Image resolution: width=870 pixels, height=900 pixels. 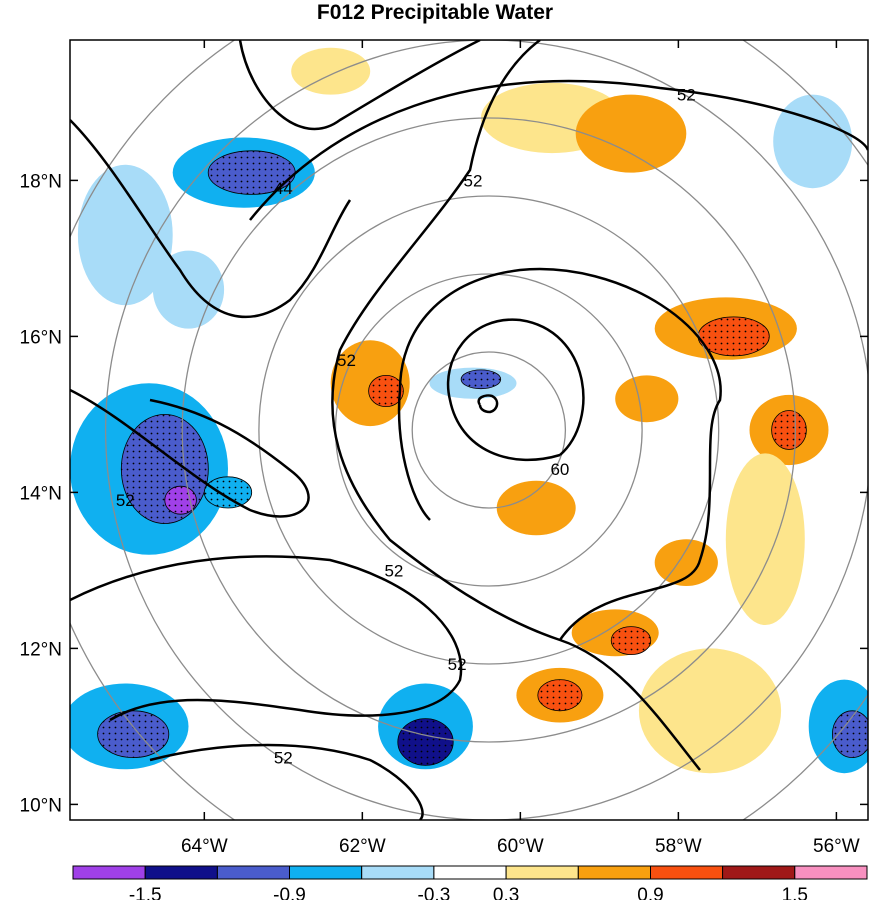 I want to click on lon-tick-label: 62°W, so click(x=362, y=846).